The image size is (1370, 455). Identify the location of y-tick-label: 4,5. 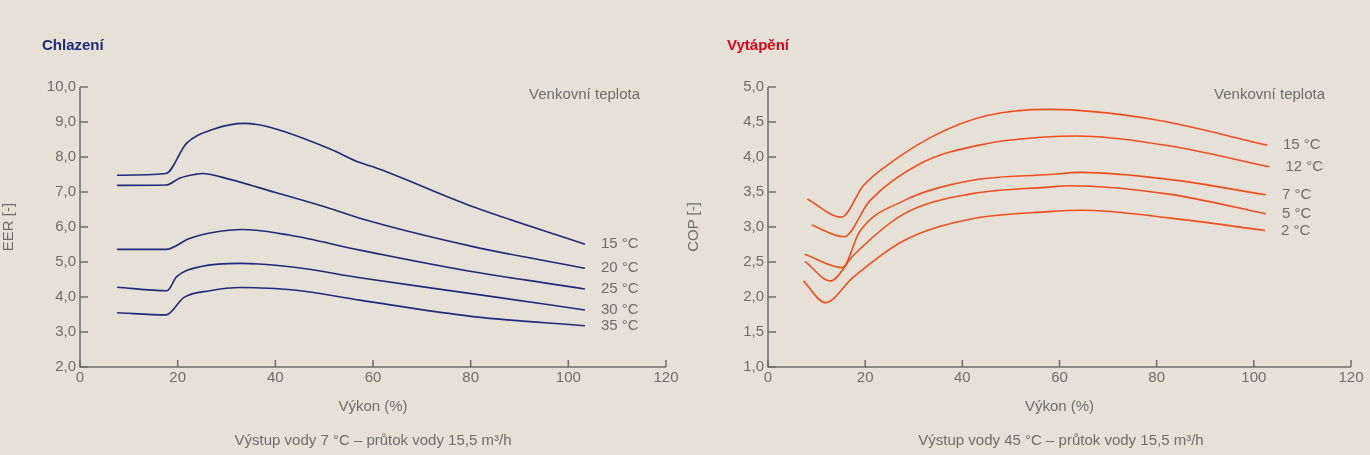
(753, 121).